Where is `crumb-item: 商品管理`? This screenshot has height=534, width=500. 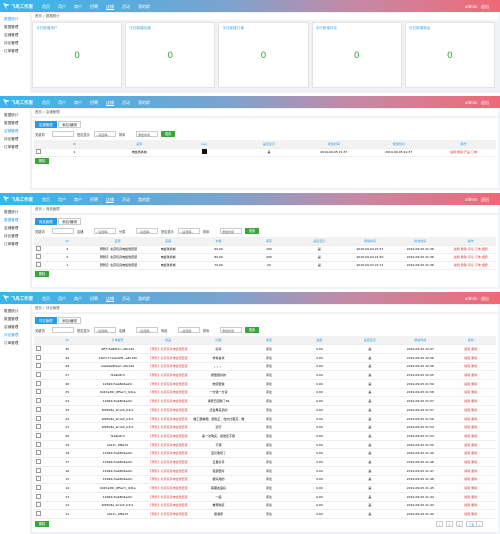 crumb-item: 商品管理 is located at coordinates (52, 209).